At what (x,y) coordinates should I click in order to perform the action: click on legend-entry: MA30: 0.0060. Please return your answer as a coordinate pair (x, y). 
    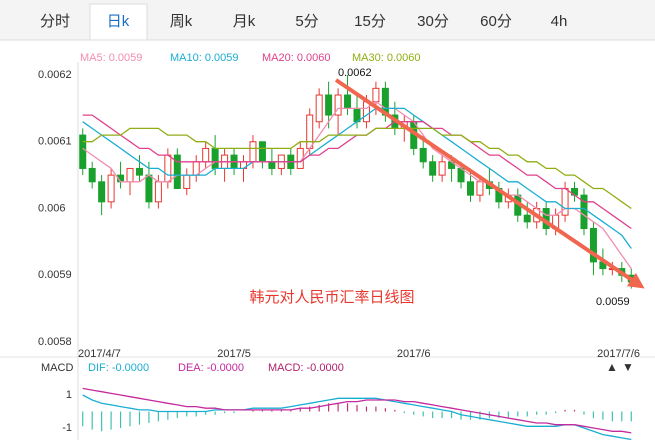
    Looking at the image, I should click on (386, 58).